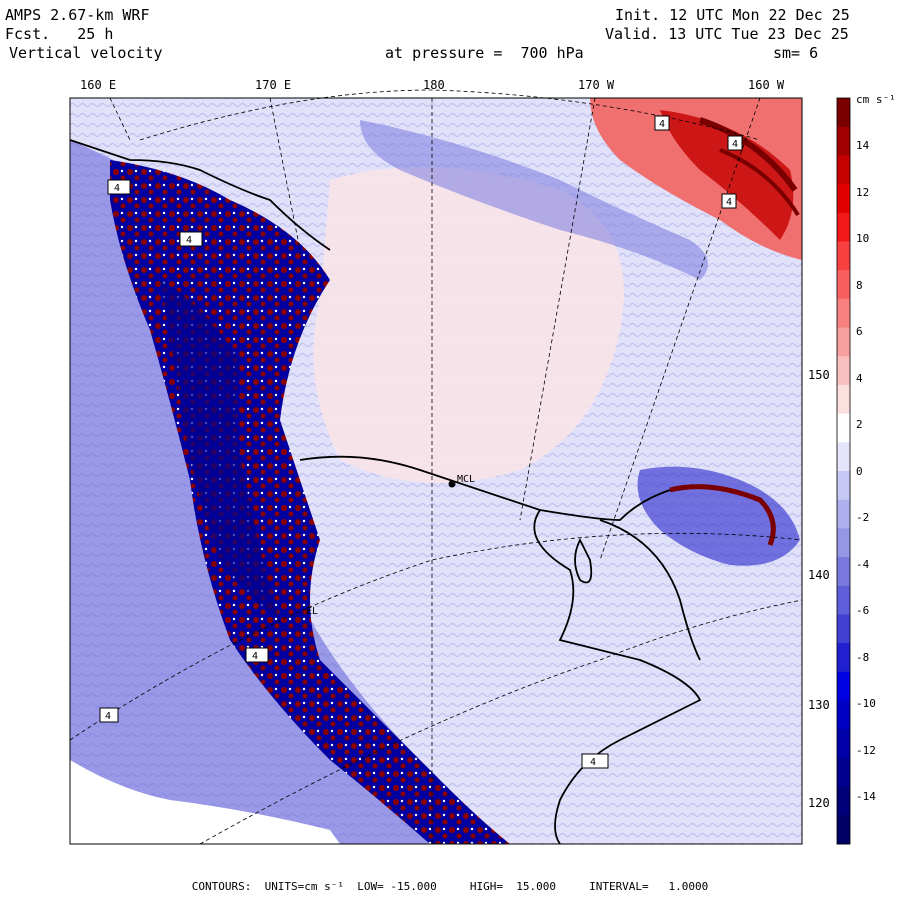 The image size is (900, 900). What do you see at coordinates (859, 285) in the screenshot?
I see `colorbar-tick-8: 8` at bounding box center [859, 285].